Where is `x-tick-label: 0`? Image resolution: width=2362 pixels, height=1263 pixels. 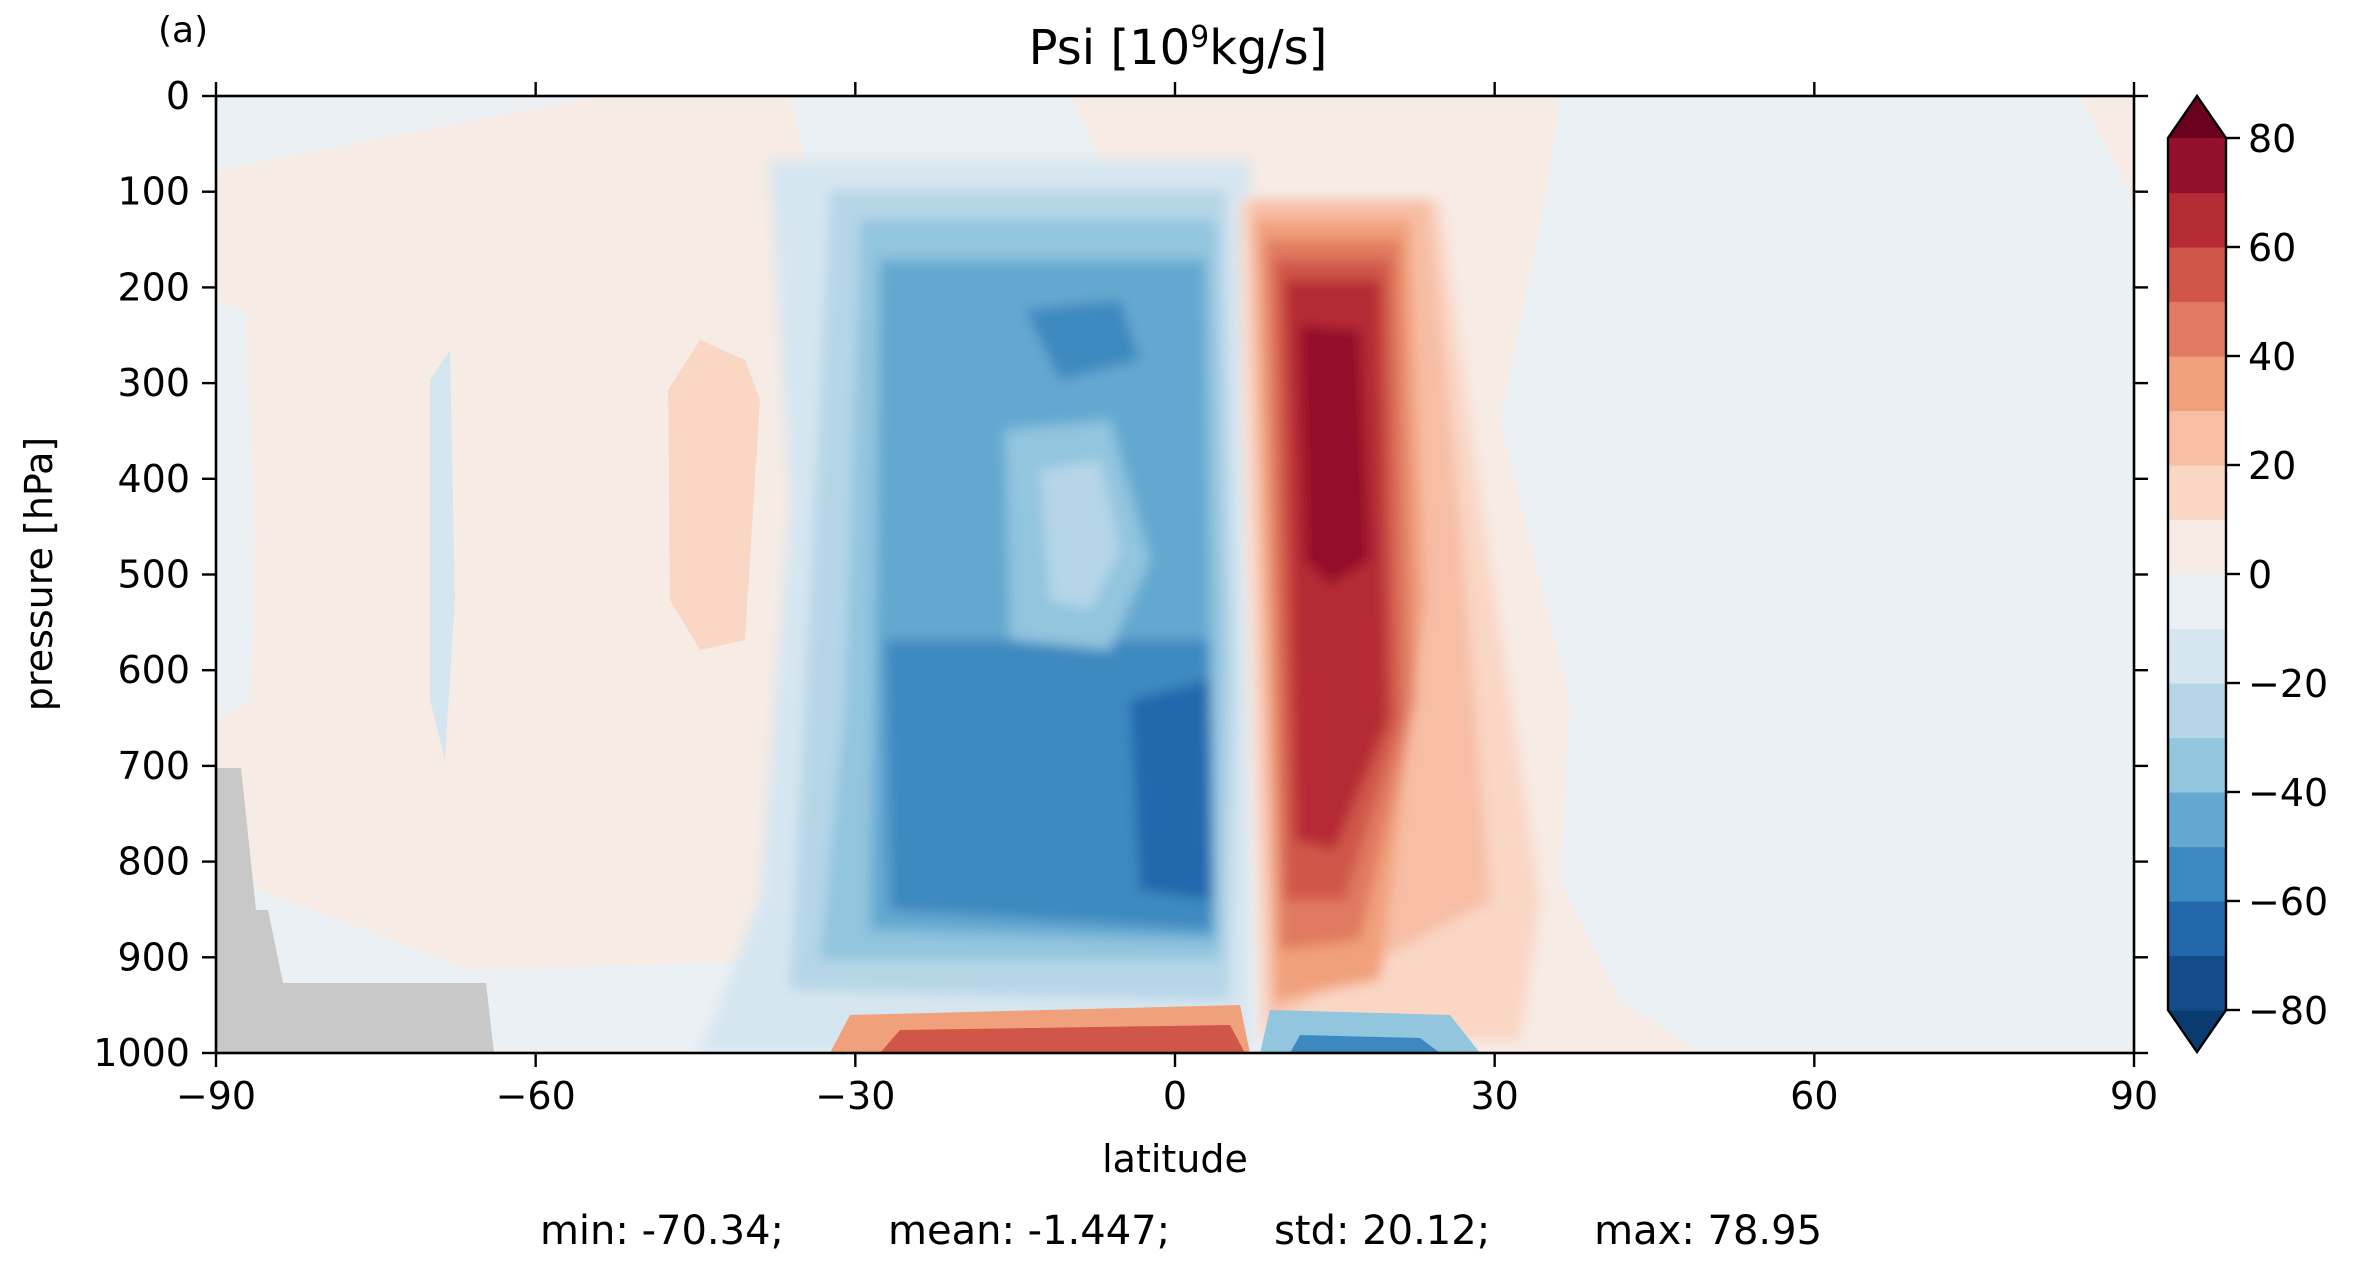 x-tick-label: 0 is located at coordinates (1175, 1096).